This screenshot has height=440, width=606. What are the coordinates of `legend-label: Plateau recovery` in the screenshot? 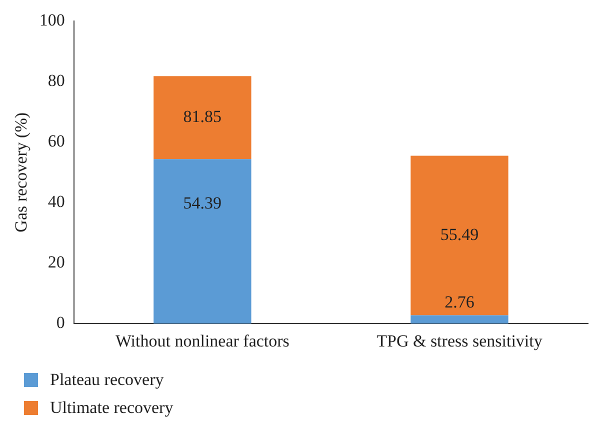 It's located at (107, 380).